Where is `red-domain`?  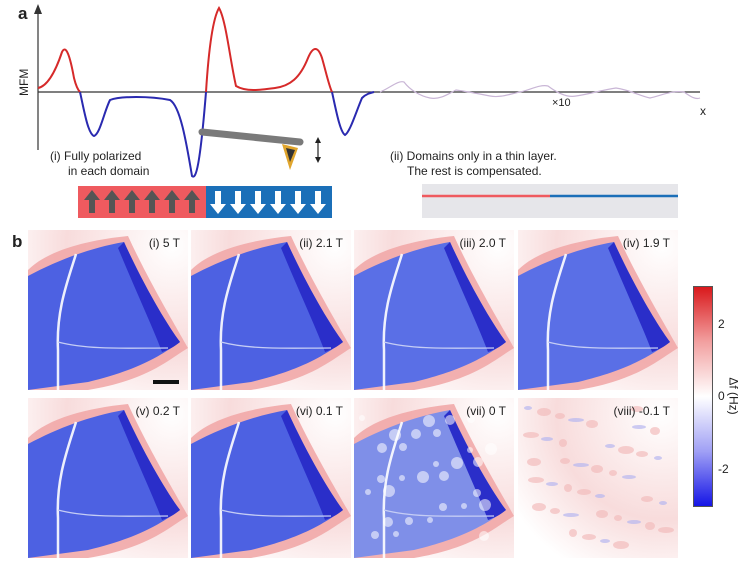
red-domain is located at coordinates (142, 202).